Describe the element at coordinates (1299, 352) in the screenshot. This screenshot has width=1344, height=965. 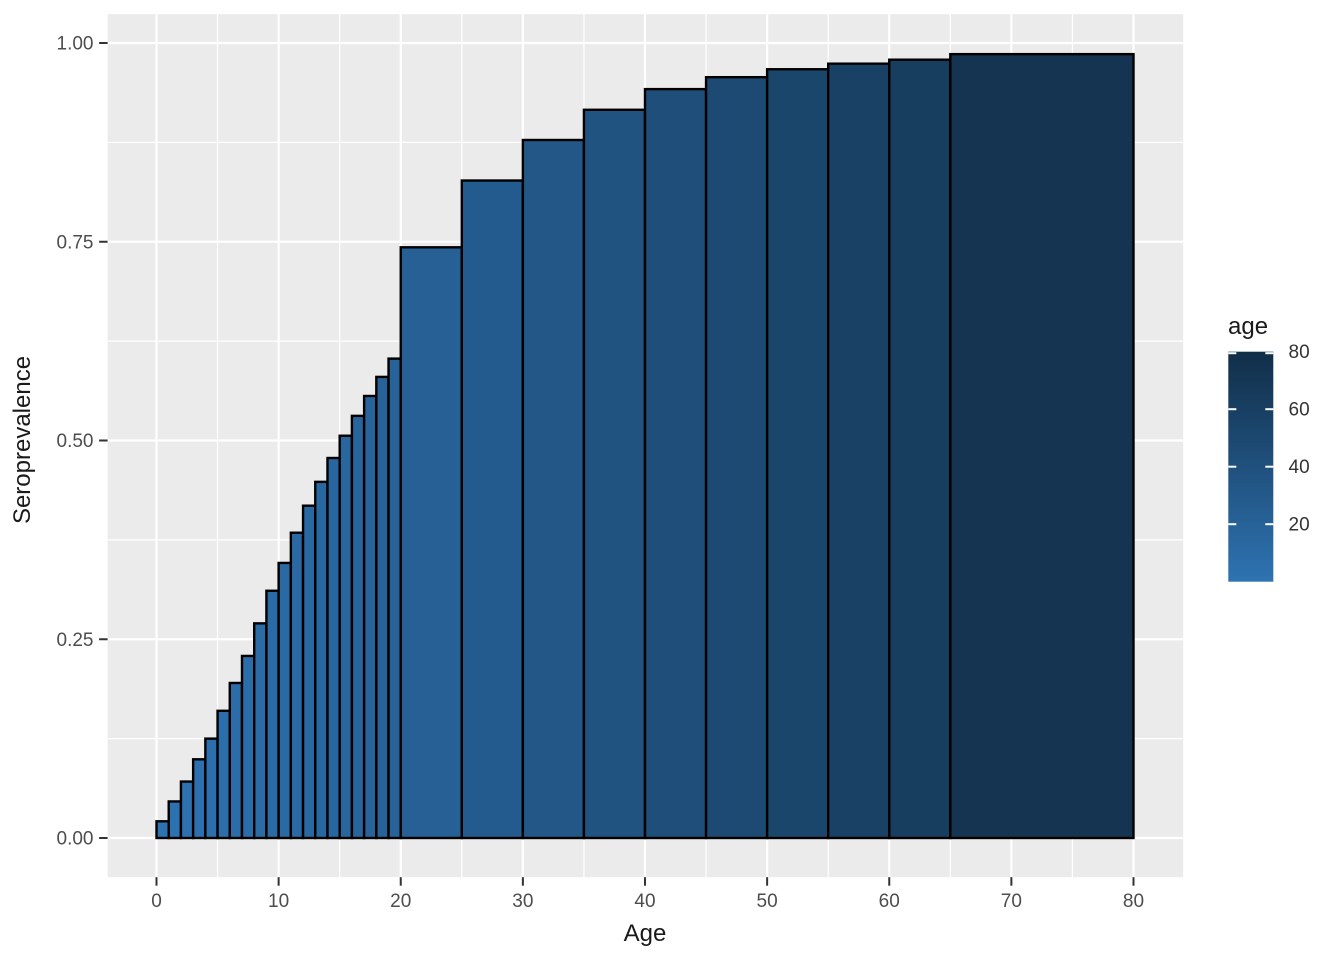
I see `legend-tick-label: 80` at that location.